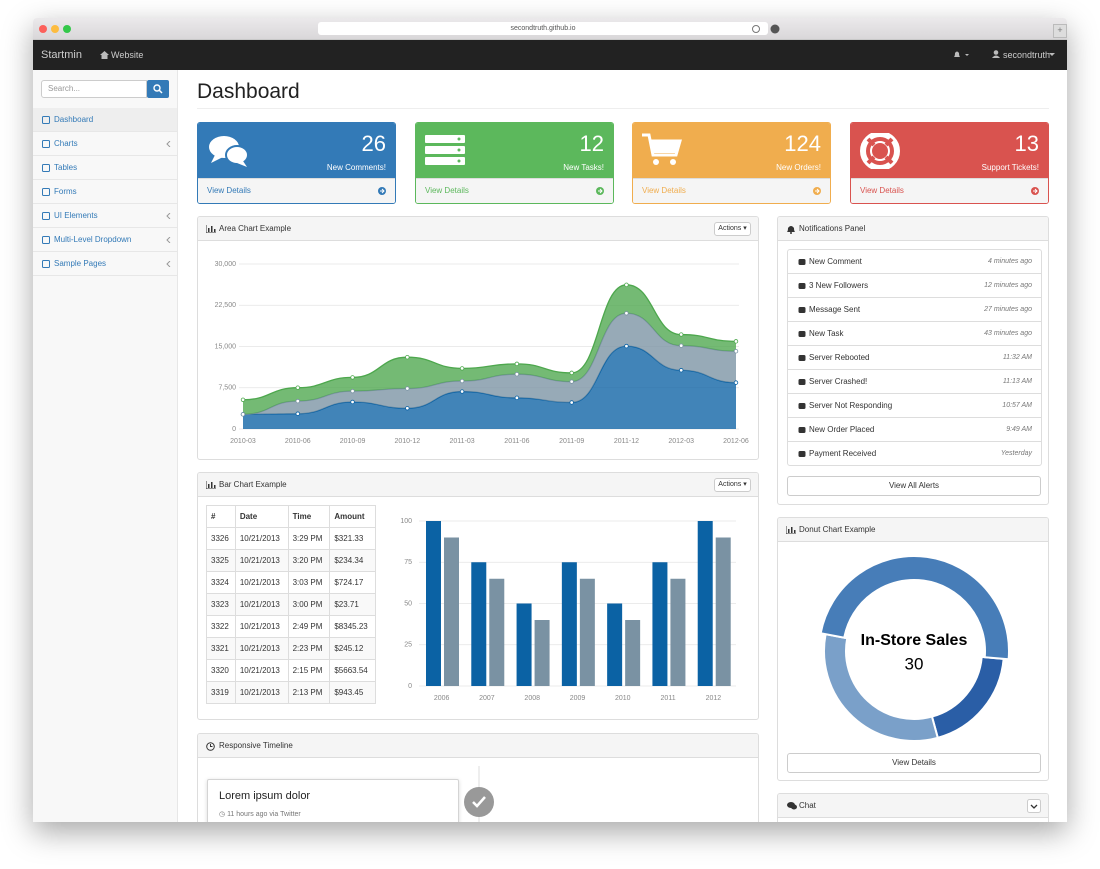 The image size is (1100, 869). What do you see at coordinates (66, 143) in the screenshot?
I see `menu-label: Charts` at bounding box center [66, 143].